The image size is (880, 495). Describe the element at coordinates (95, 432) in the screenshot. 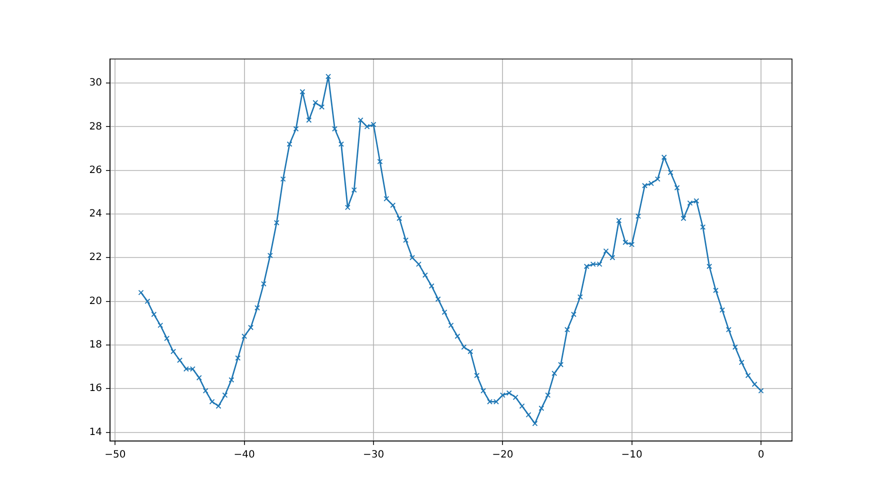

I see `y-tick-label: 14` at that location.